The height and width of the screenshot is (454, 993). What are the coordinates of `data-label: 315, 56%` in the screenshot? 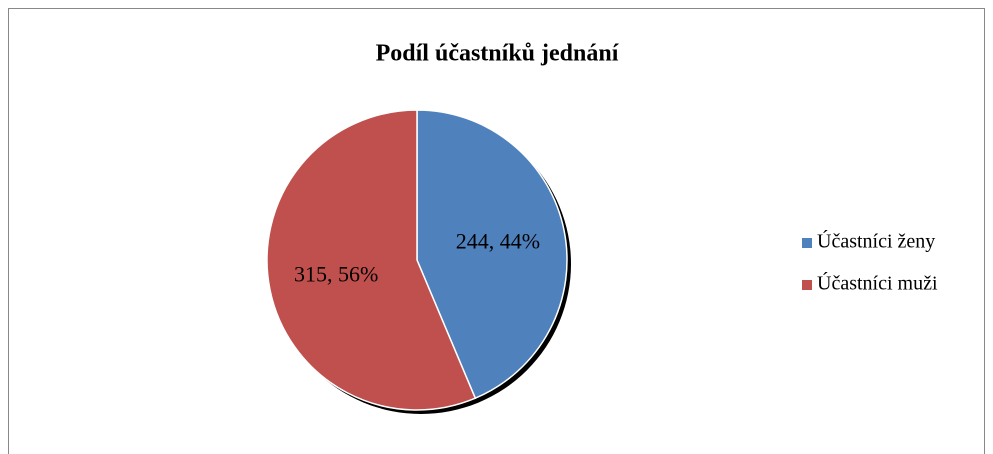 It's located at (336, 273).